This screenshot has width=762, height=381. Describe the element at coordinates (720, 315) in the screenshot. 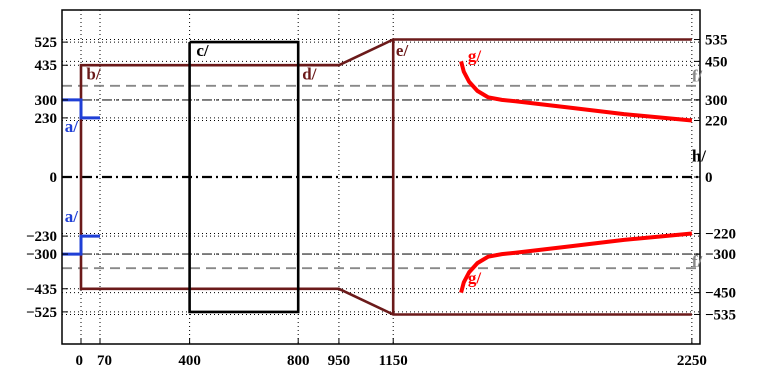

I see `y-tick-label-right: −535` at that location.